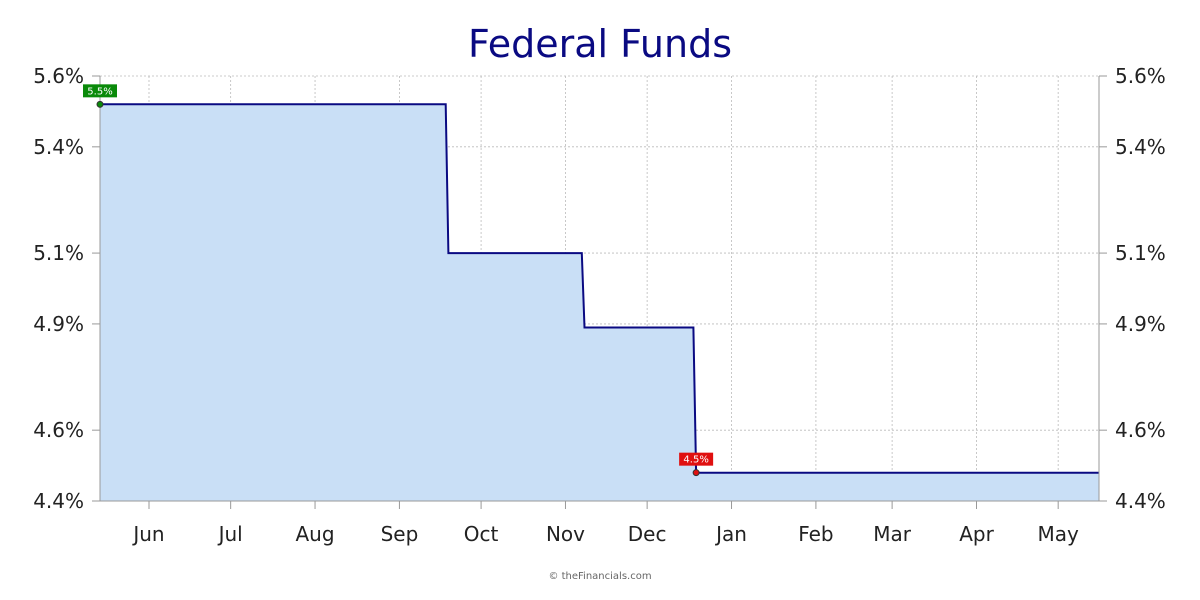 Image resolution: width=1200 pixels, height=600 pixels. I want to click on x-tick-label: Nov, so click(565, 534).